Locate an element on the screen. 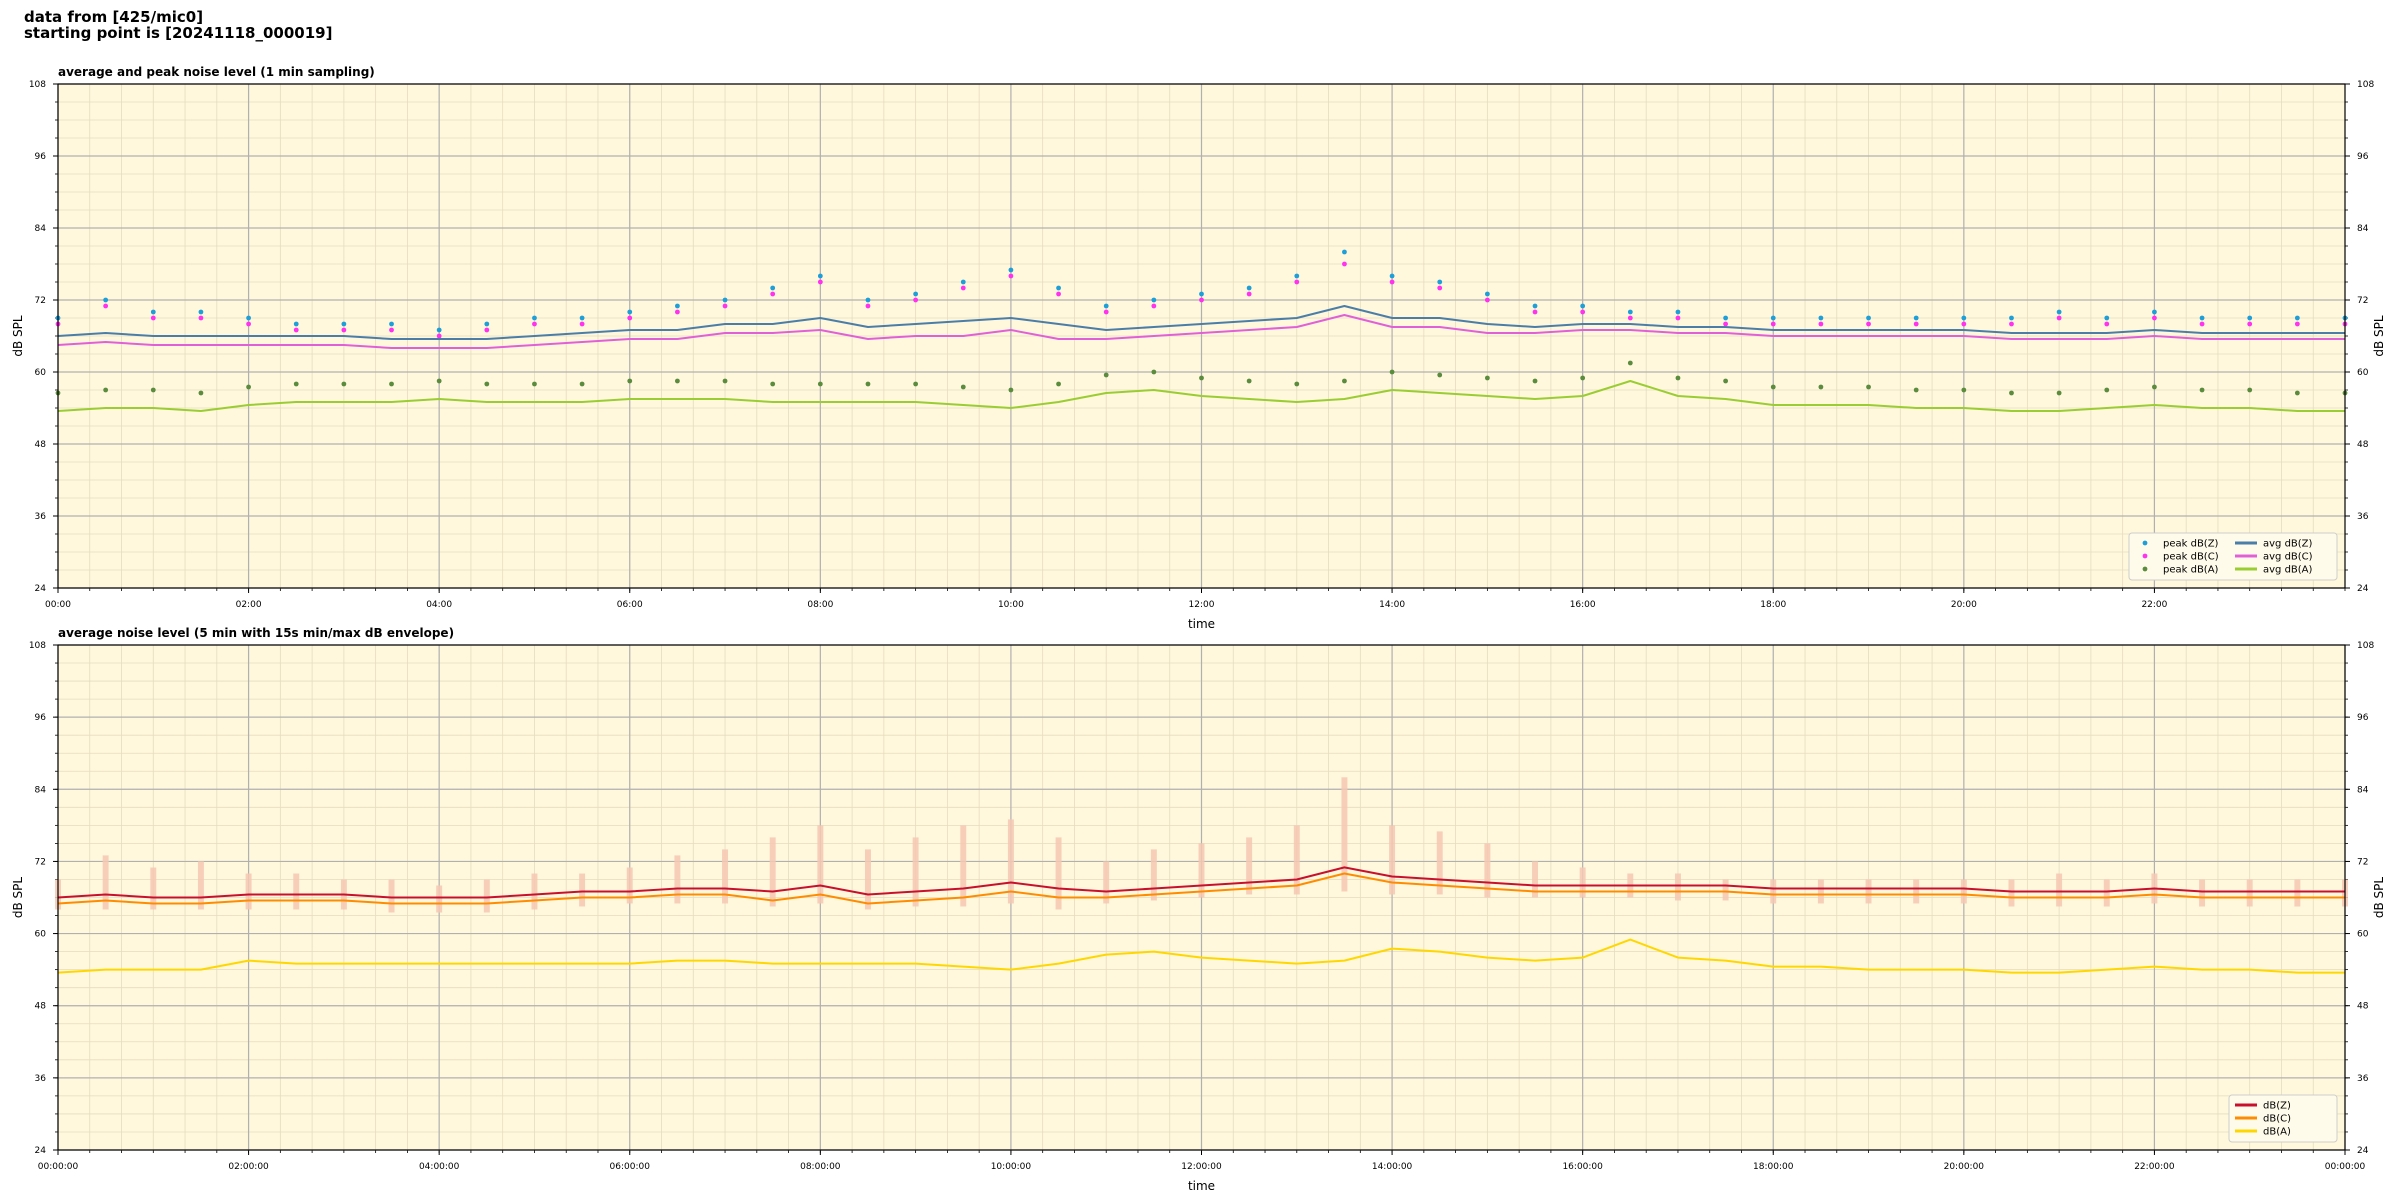  y-tick-label: 60 is located at coordinates (41, 373).